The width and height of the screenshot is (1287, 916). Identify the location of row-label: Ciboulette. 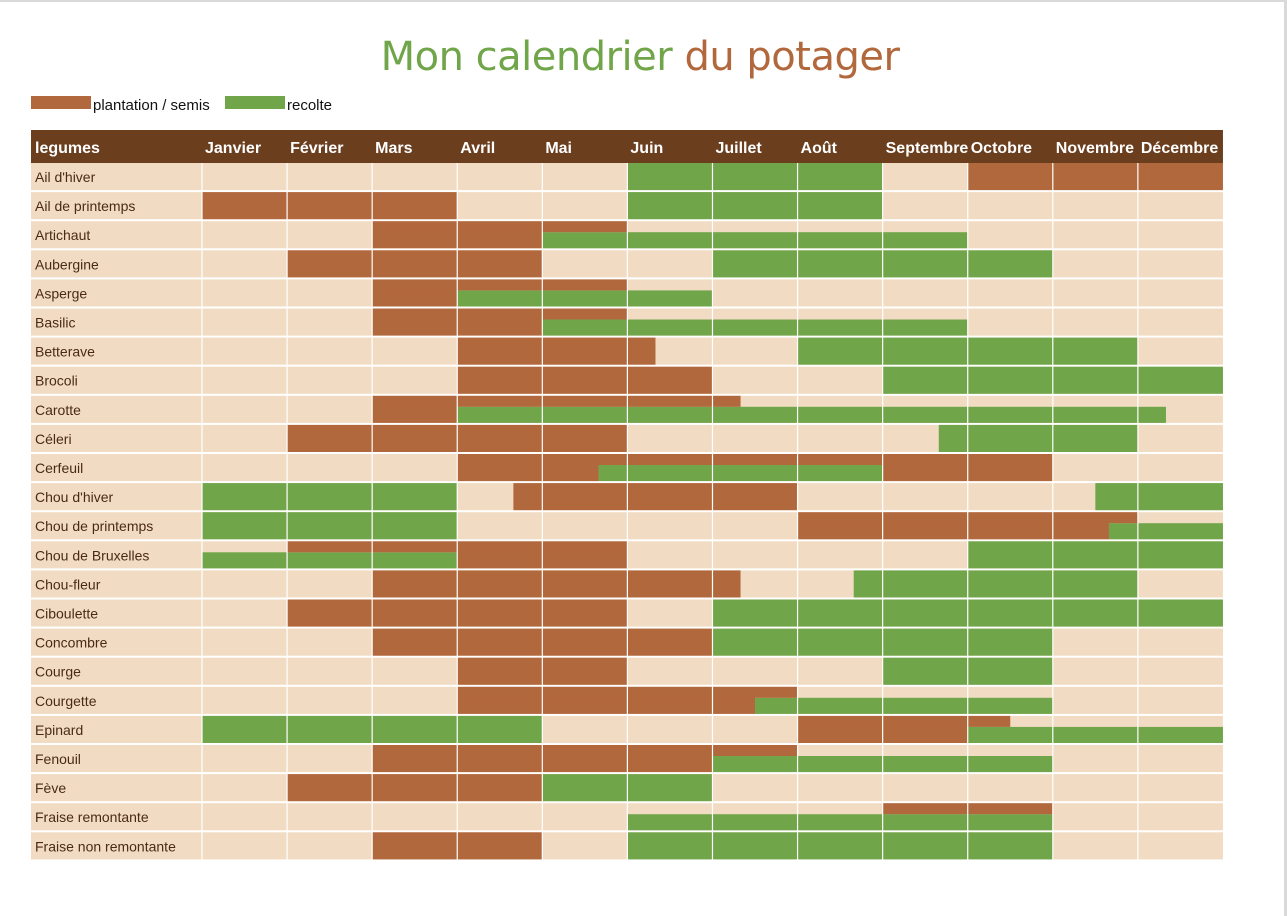
(66, 614).